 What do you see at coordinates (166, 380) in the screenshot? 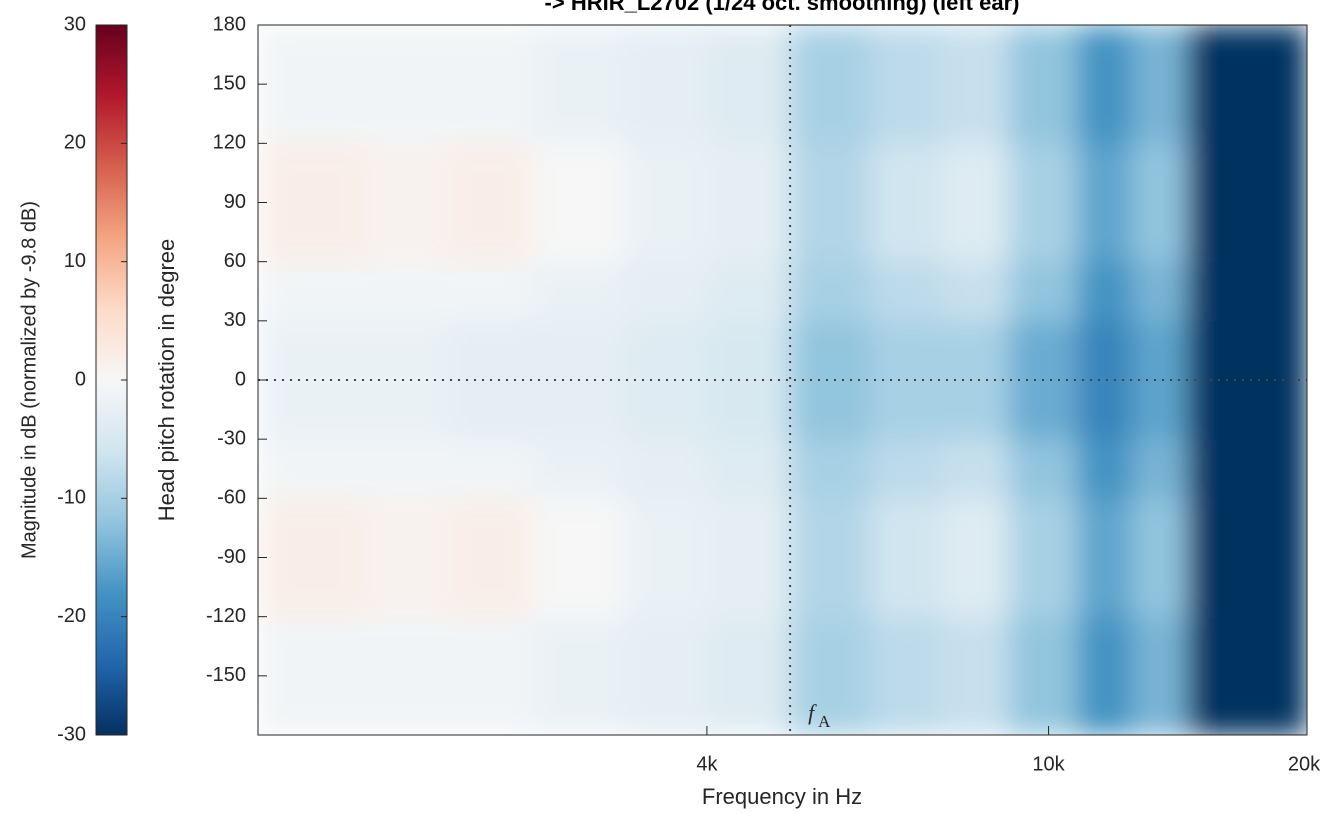
I see `y-axis-label: Head pitch rotation in degree` at bounding box center [166, 380].